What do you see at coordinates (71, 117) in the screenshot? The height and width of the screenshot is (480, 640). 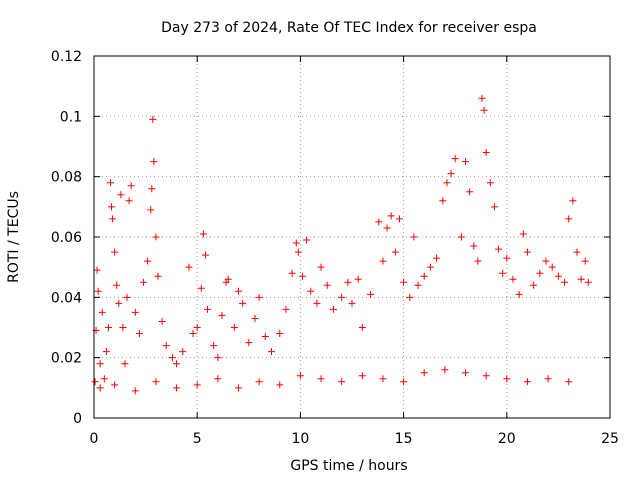 I see `y-tick-label: 0.1` at bounding box center [71, 117].